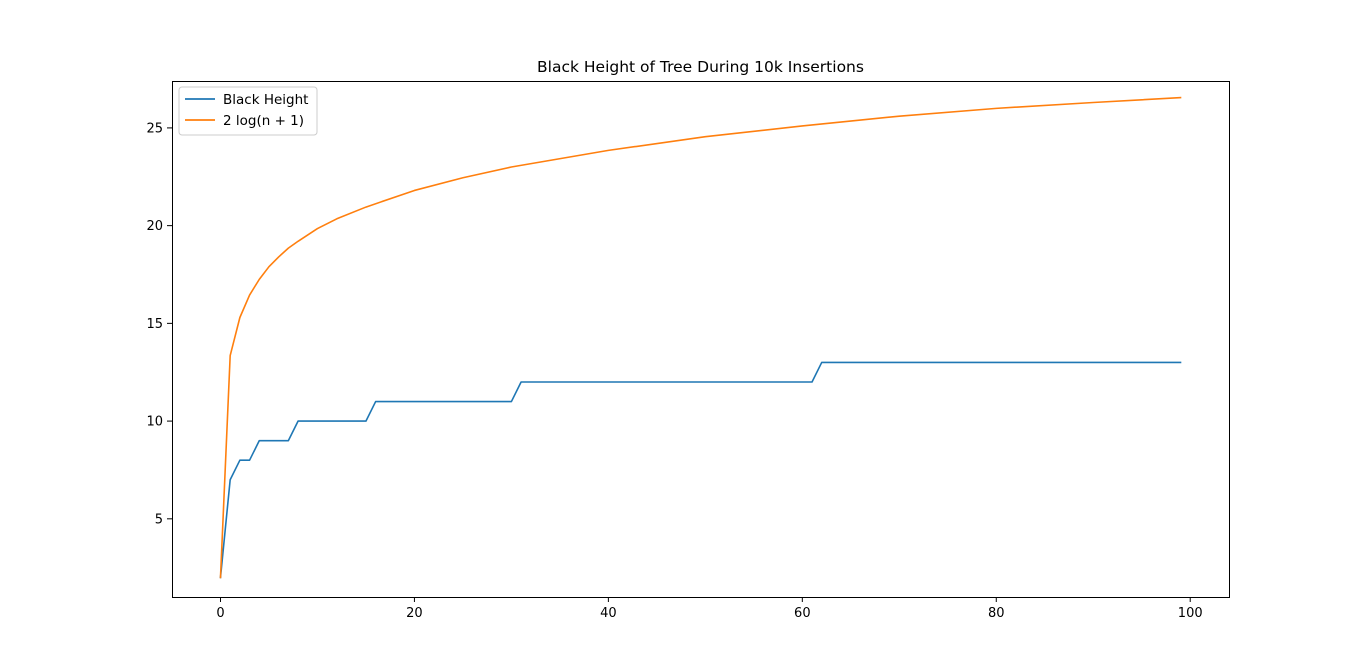 Image resolution: width=1366 pixels, height=671 pixels. Describe the element at coordinates (220, 613) in the screenshot. I see `x-tick-label: 0` at that location.